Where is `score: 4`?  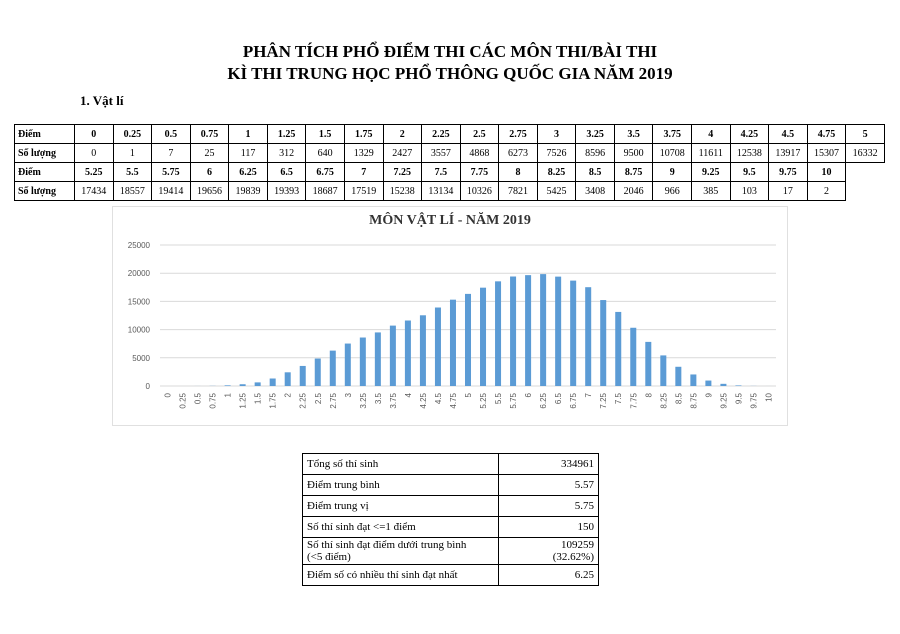 score: 4 is located at coordinates (711, 134).